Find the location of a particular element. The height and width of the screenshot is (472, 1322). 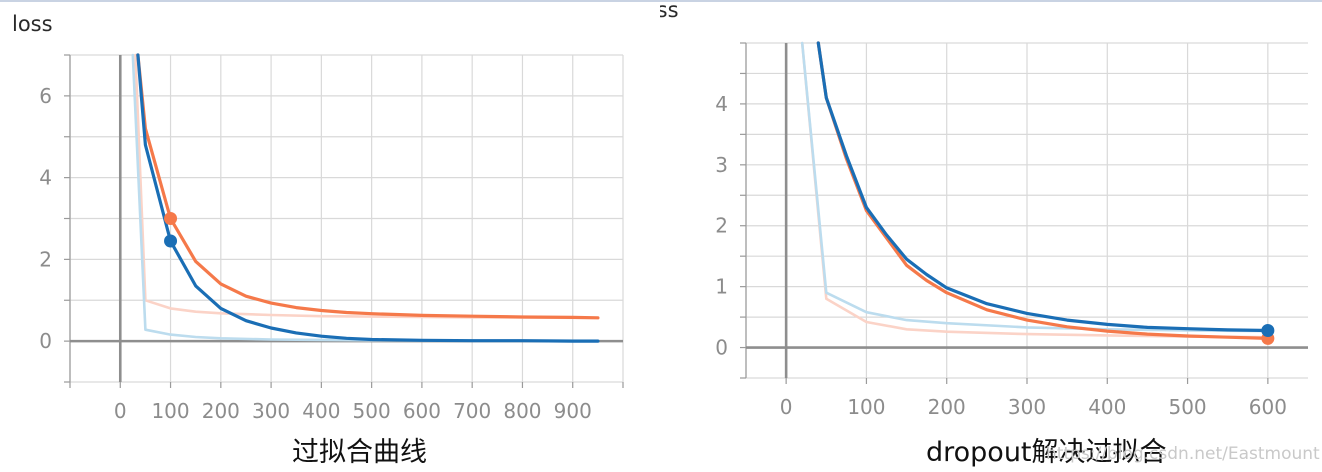

chart-caption: dropout解决过拟合 is located at coordinates (1046, 452).